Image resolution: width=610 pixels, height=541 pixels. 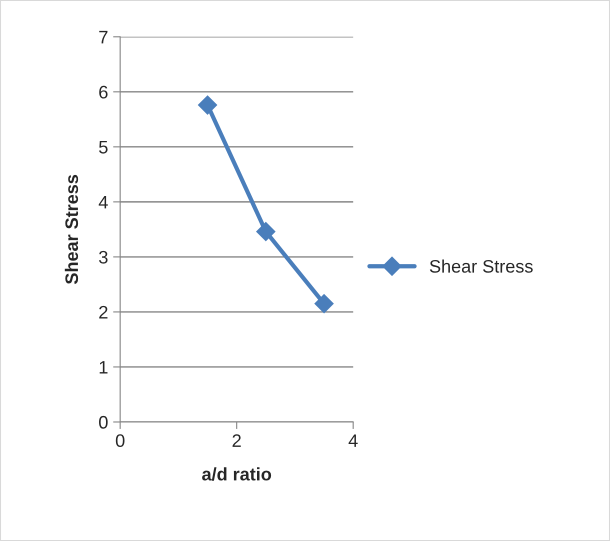 What do you see at coordinates (103, 422) in the screenshot?
I see `y-tick-label: 0` at bounding box center [103, 422].